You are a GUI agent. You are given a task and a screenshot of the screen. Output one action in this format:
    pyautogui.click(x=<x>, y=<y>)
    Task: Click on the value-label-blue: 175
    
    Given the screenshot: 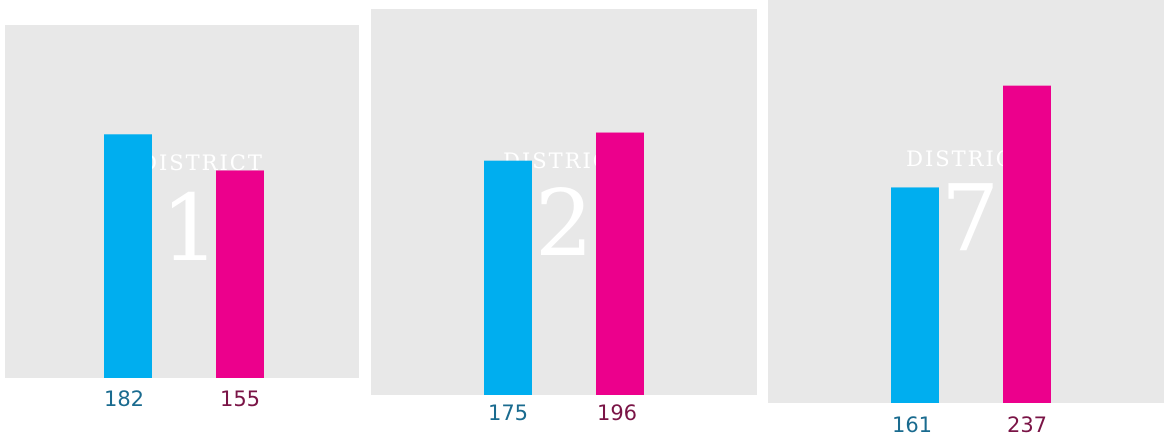 What is the action you would take?
    pyautogui.click(x=508, y=413)
    